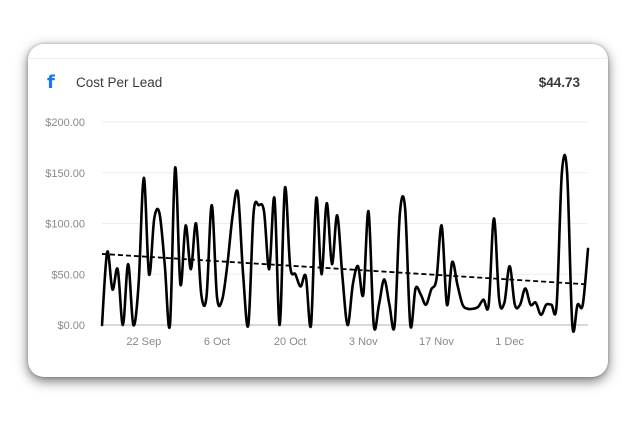 This screenshot has height=421, width=635. I want to click on y-tick-label: $50.00, so click(68, 275).